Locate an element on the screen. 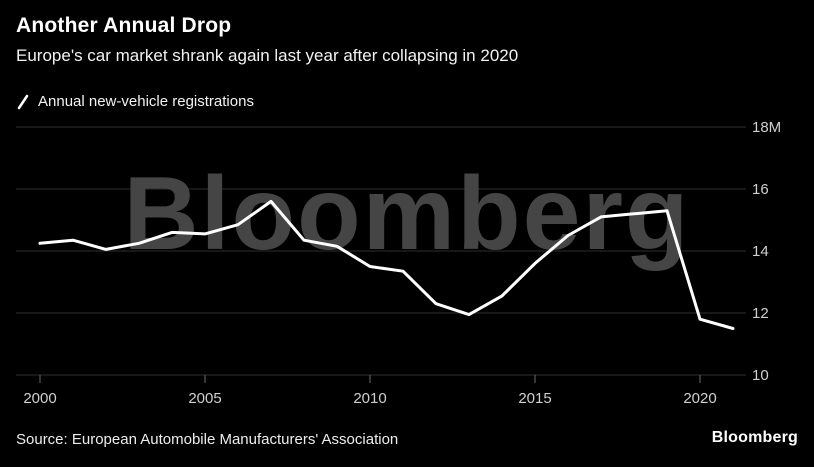 Image resolution: width=814 pixels, height=467 pixels. y-axis-label: 12 is located at coordinates (760, 313).